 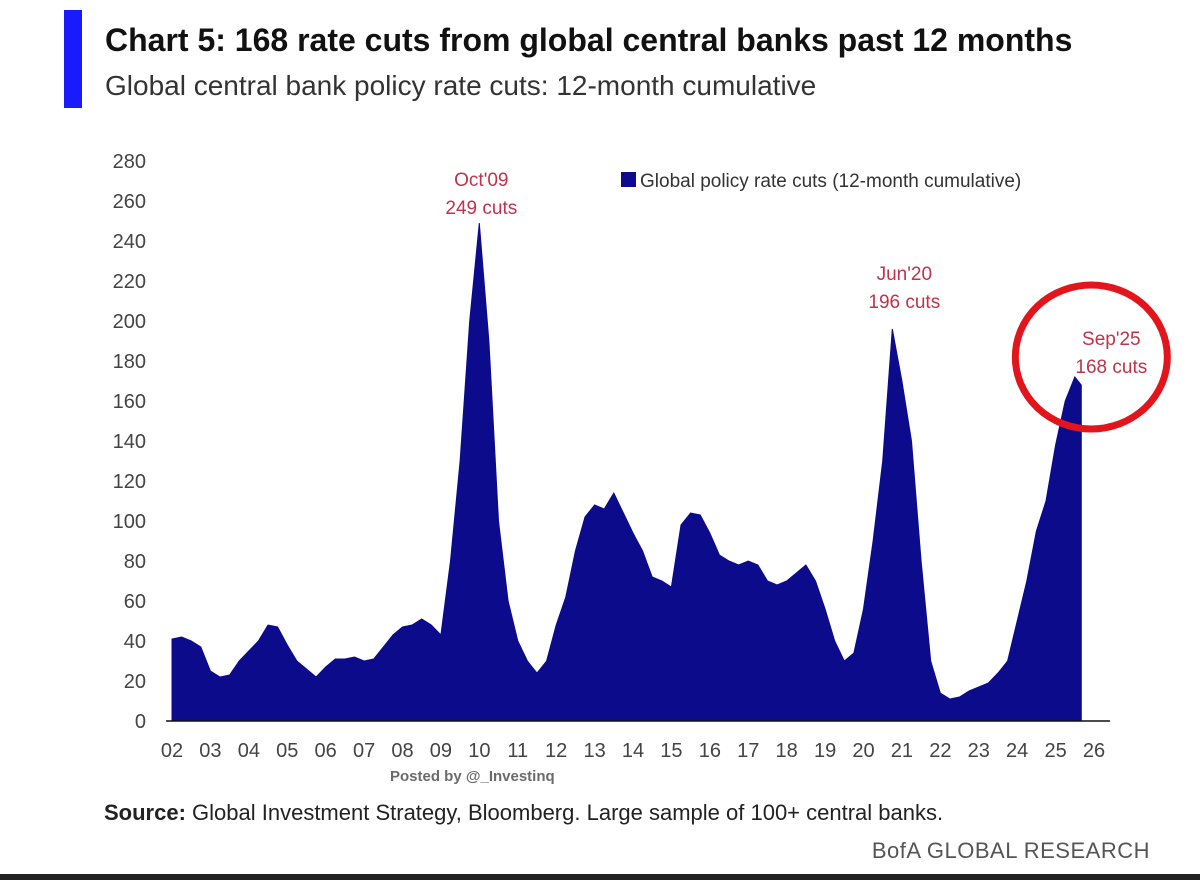 What do you see at coordinates (481, 180) in the screenshot?
I see `annotation-label: Oct'09` at bounding box center [481, 180].